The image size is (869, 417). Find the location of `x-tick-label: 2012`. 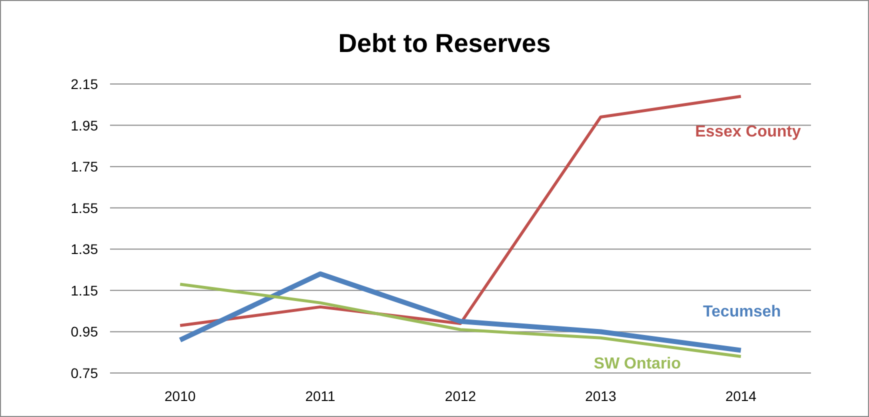

x-tick-label: 2012 is located at coordinates (460, 396).